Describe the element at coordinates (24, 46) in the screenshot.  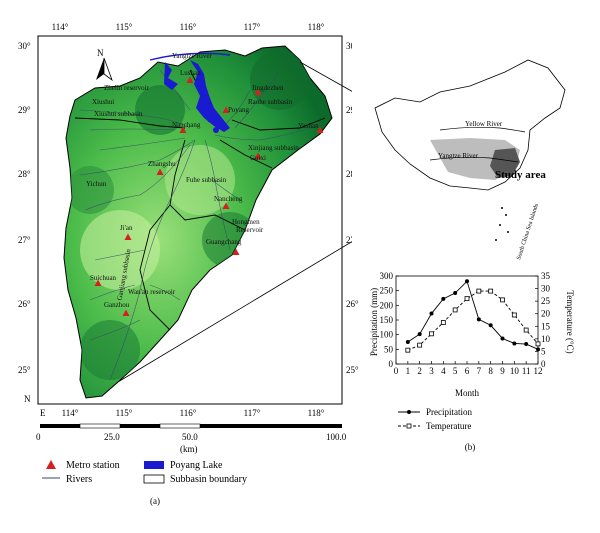
I see `lat-tick-left: 30°` at that location.